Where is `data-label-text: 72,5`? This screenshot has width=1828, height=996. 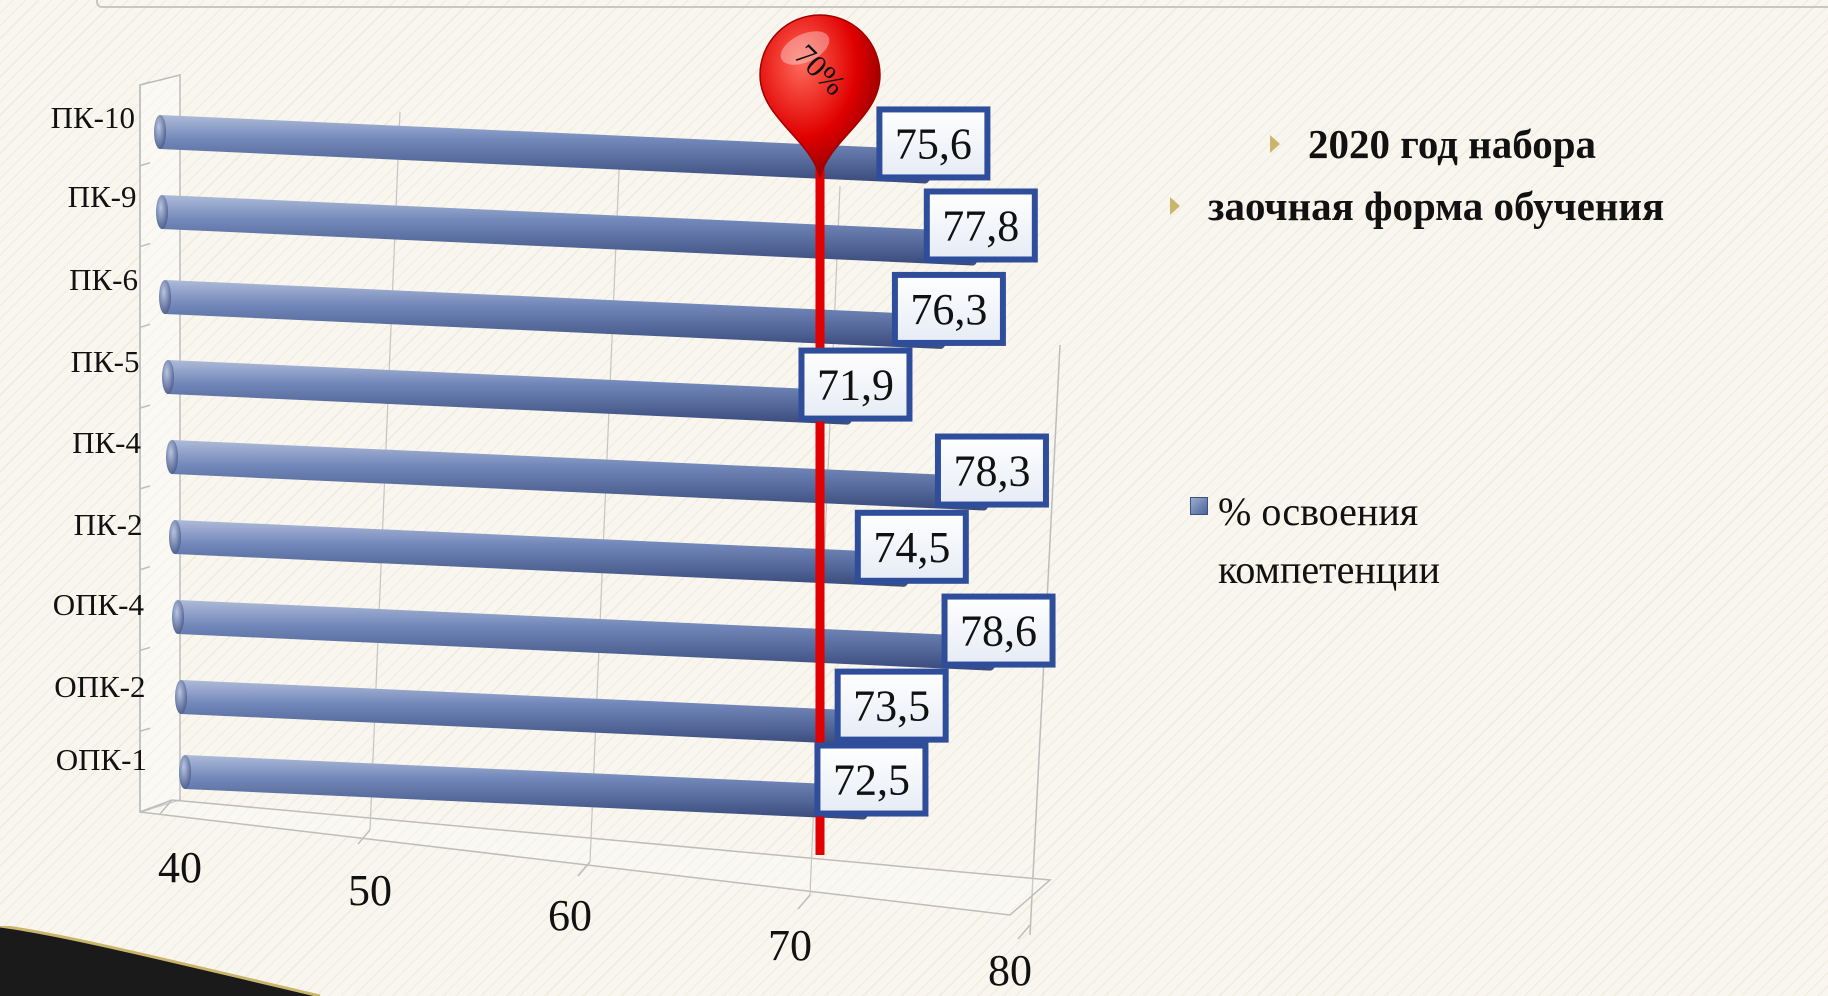
data-label-text: 72,5 is located at coordinates (871, 780).